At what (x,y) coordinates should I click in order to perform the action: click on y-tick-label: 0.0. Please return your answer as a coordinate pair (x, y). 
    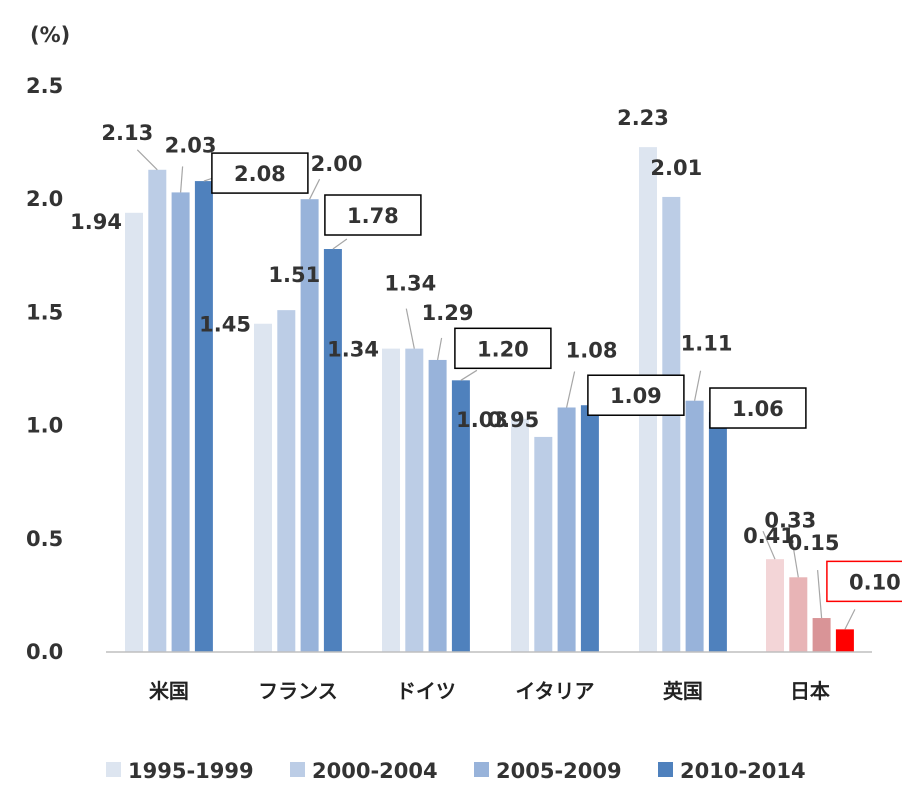
    Looking at the image, I should click on (44, 652).